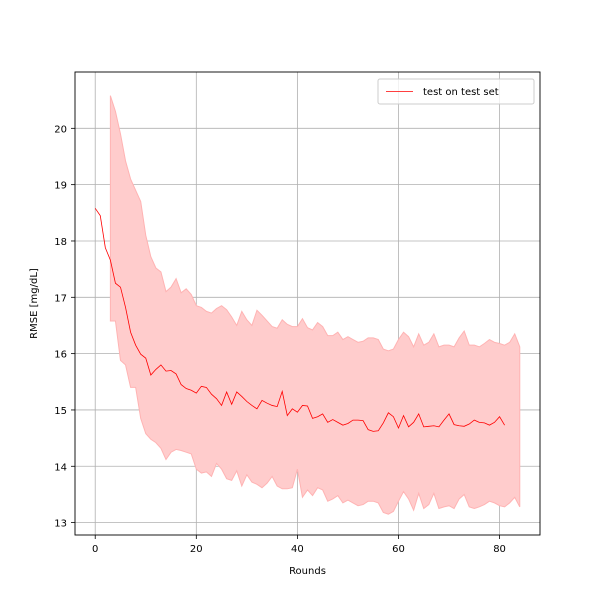 The height and width of the screenshot is (604, 600). Describe the element at coordinates (60, 186) in the screenshot. I see `y-tick-label: 19` at that location.